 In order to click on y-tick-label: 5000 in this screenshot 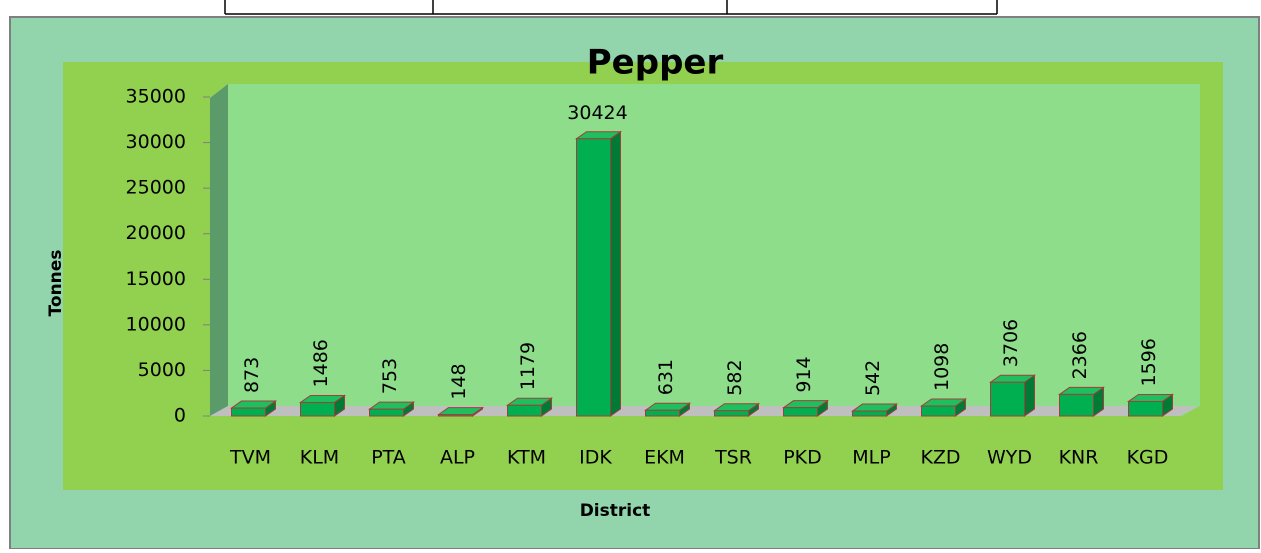, I will do `click(162, 370)`.